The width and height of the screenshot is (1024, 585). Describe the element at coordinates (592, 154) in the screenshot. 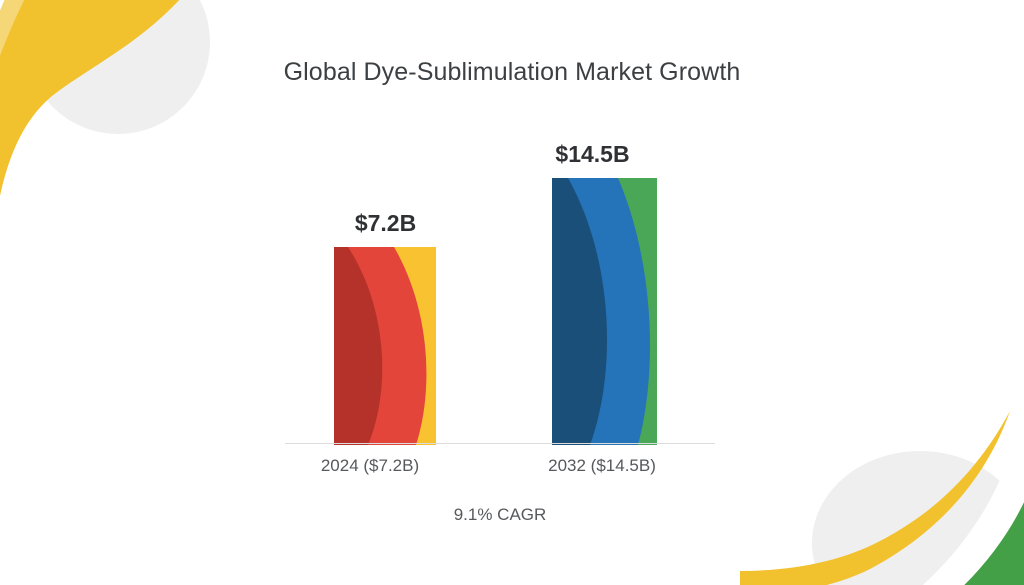

I see `bar-value-label-1: $14.5B` at that location.